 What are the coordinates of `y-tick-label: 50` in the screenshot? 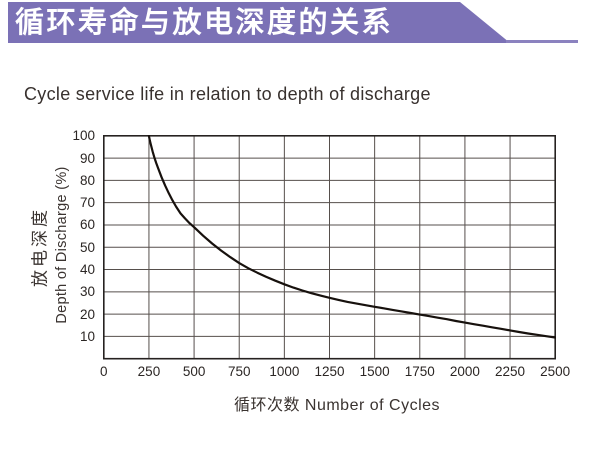 It's located at (87, 247).